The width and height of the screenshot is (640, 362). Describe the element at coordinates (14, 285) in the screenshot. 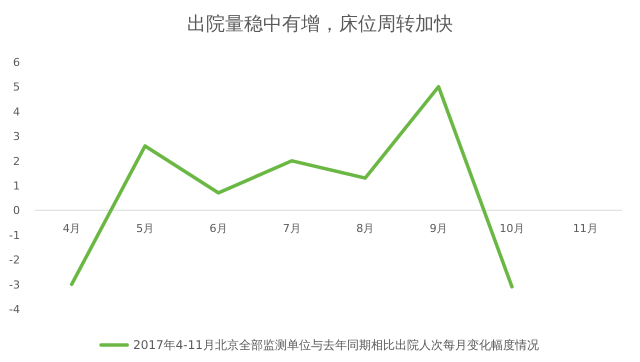

I see `y-tick-label: -3` at that location.